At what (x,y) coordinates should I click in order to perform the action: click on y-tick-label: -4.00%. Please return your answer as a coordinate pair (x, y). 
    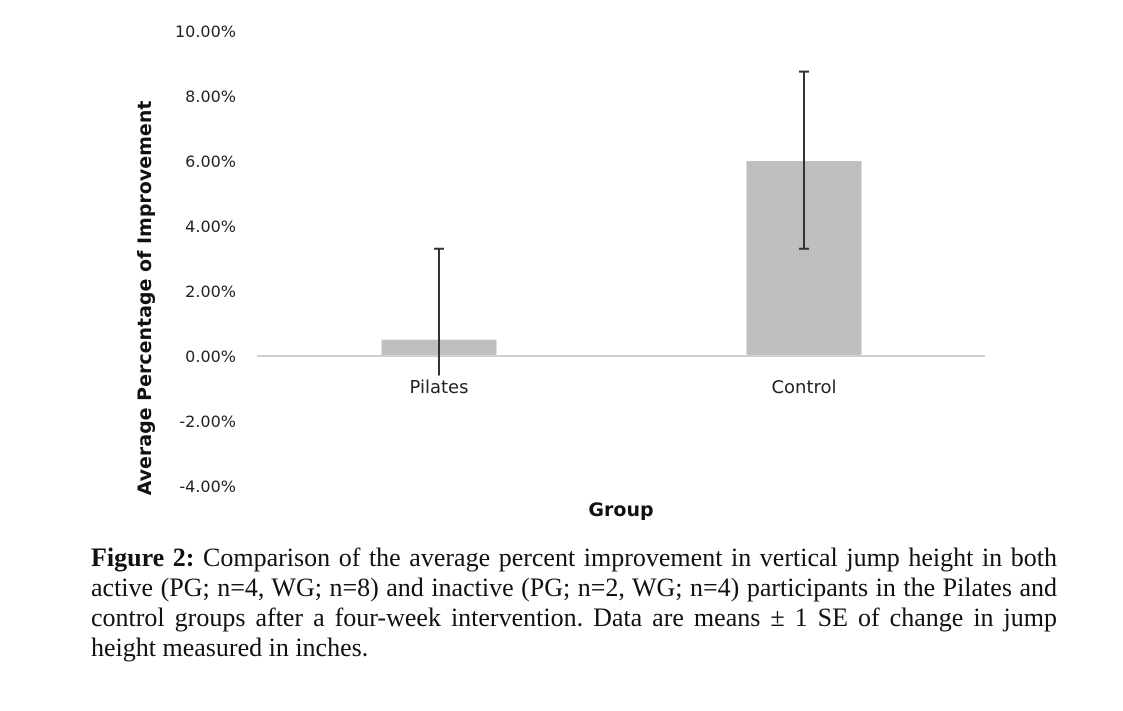
    Looking at the image, I should click on (207, 486).